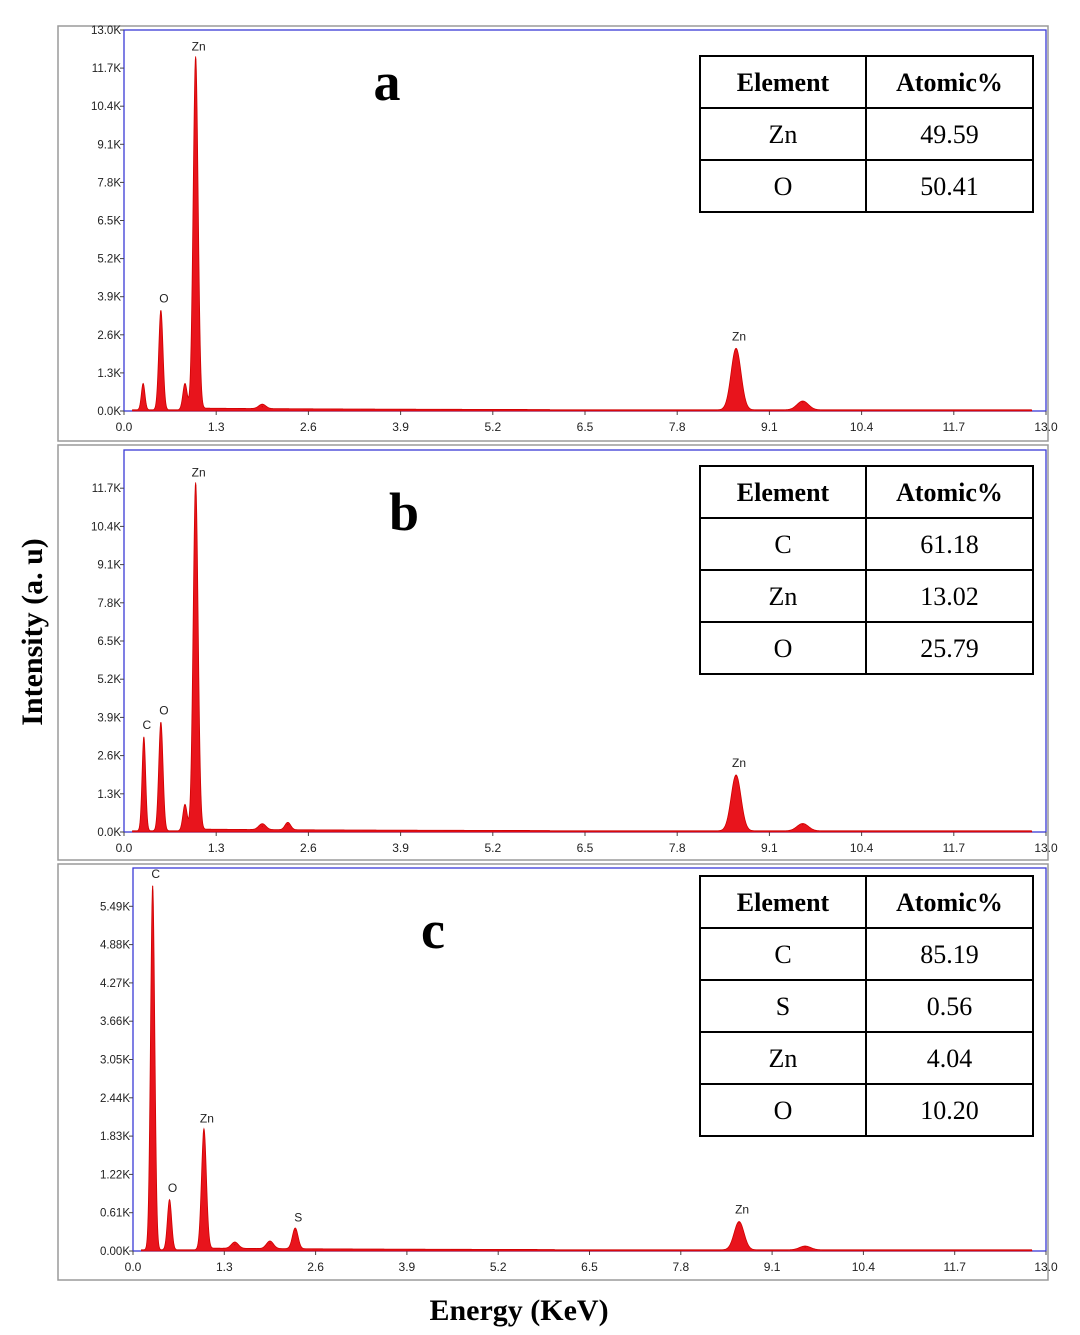 This screenshot has width=1080, height=1335. Describe the element at coordinates (950, 1006) in the screenshot. I see `table-cell-atomic: 0.56` at that location.